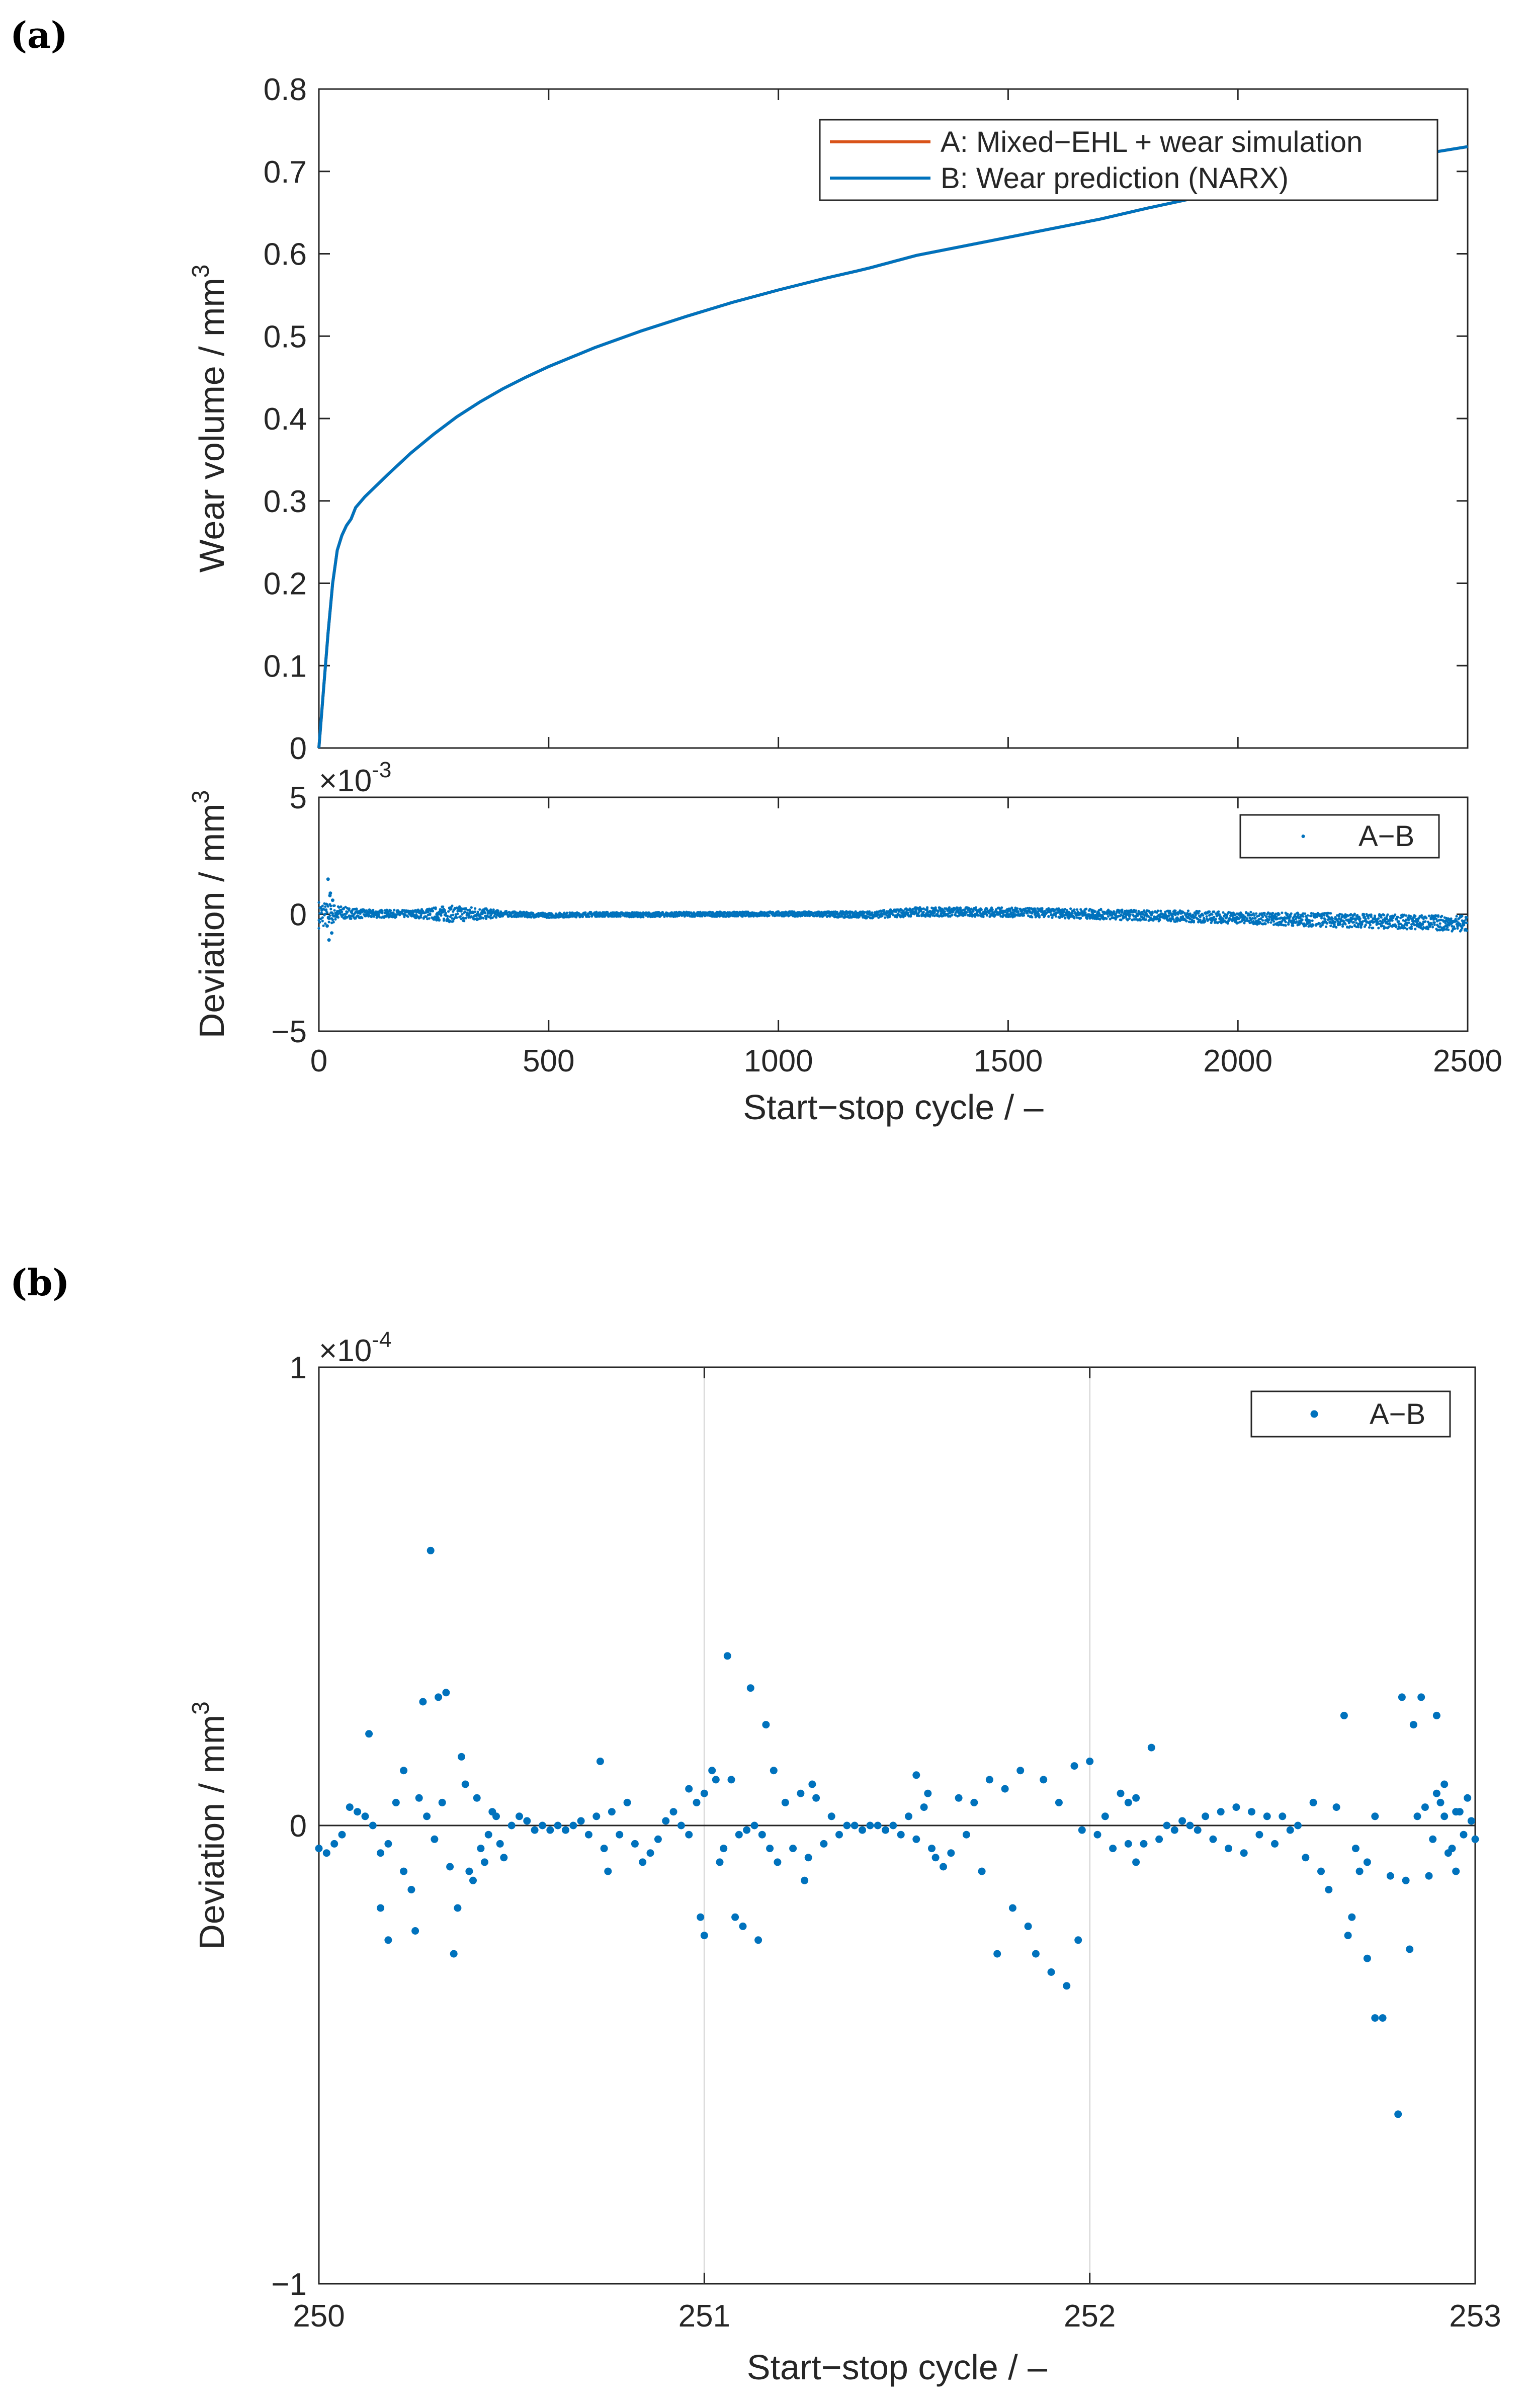 The image size is (1528, 2408). What do you see at coordinates (704, 2316) in the screenshot?
I see `x-tick-label: 251` at bounding box center [704, 2316].